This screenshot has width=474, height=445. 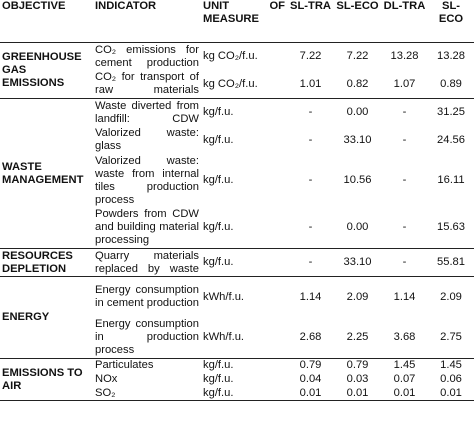 I want to click on value-cell-sl-eco: 0.79, so click(x=357, y=365).